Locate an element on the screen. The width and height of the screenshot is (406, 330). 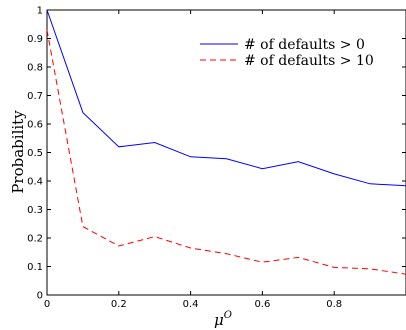
y-tick-label: 0.8 is located at coordinates (35, 68).